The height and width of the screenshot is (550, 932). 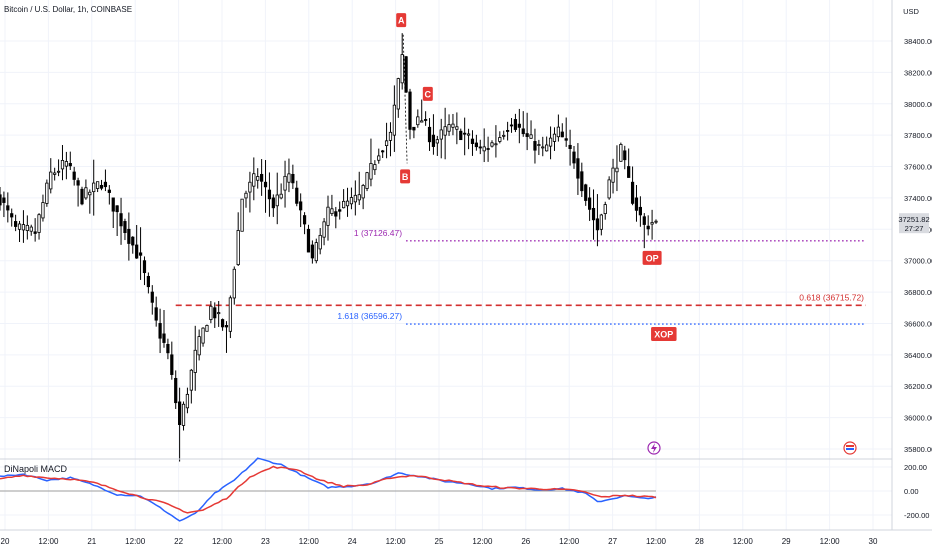 I want to click on x-tick-label: 21, so click(x=91, y=541).